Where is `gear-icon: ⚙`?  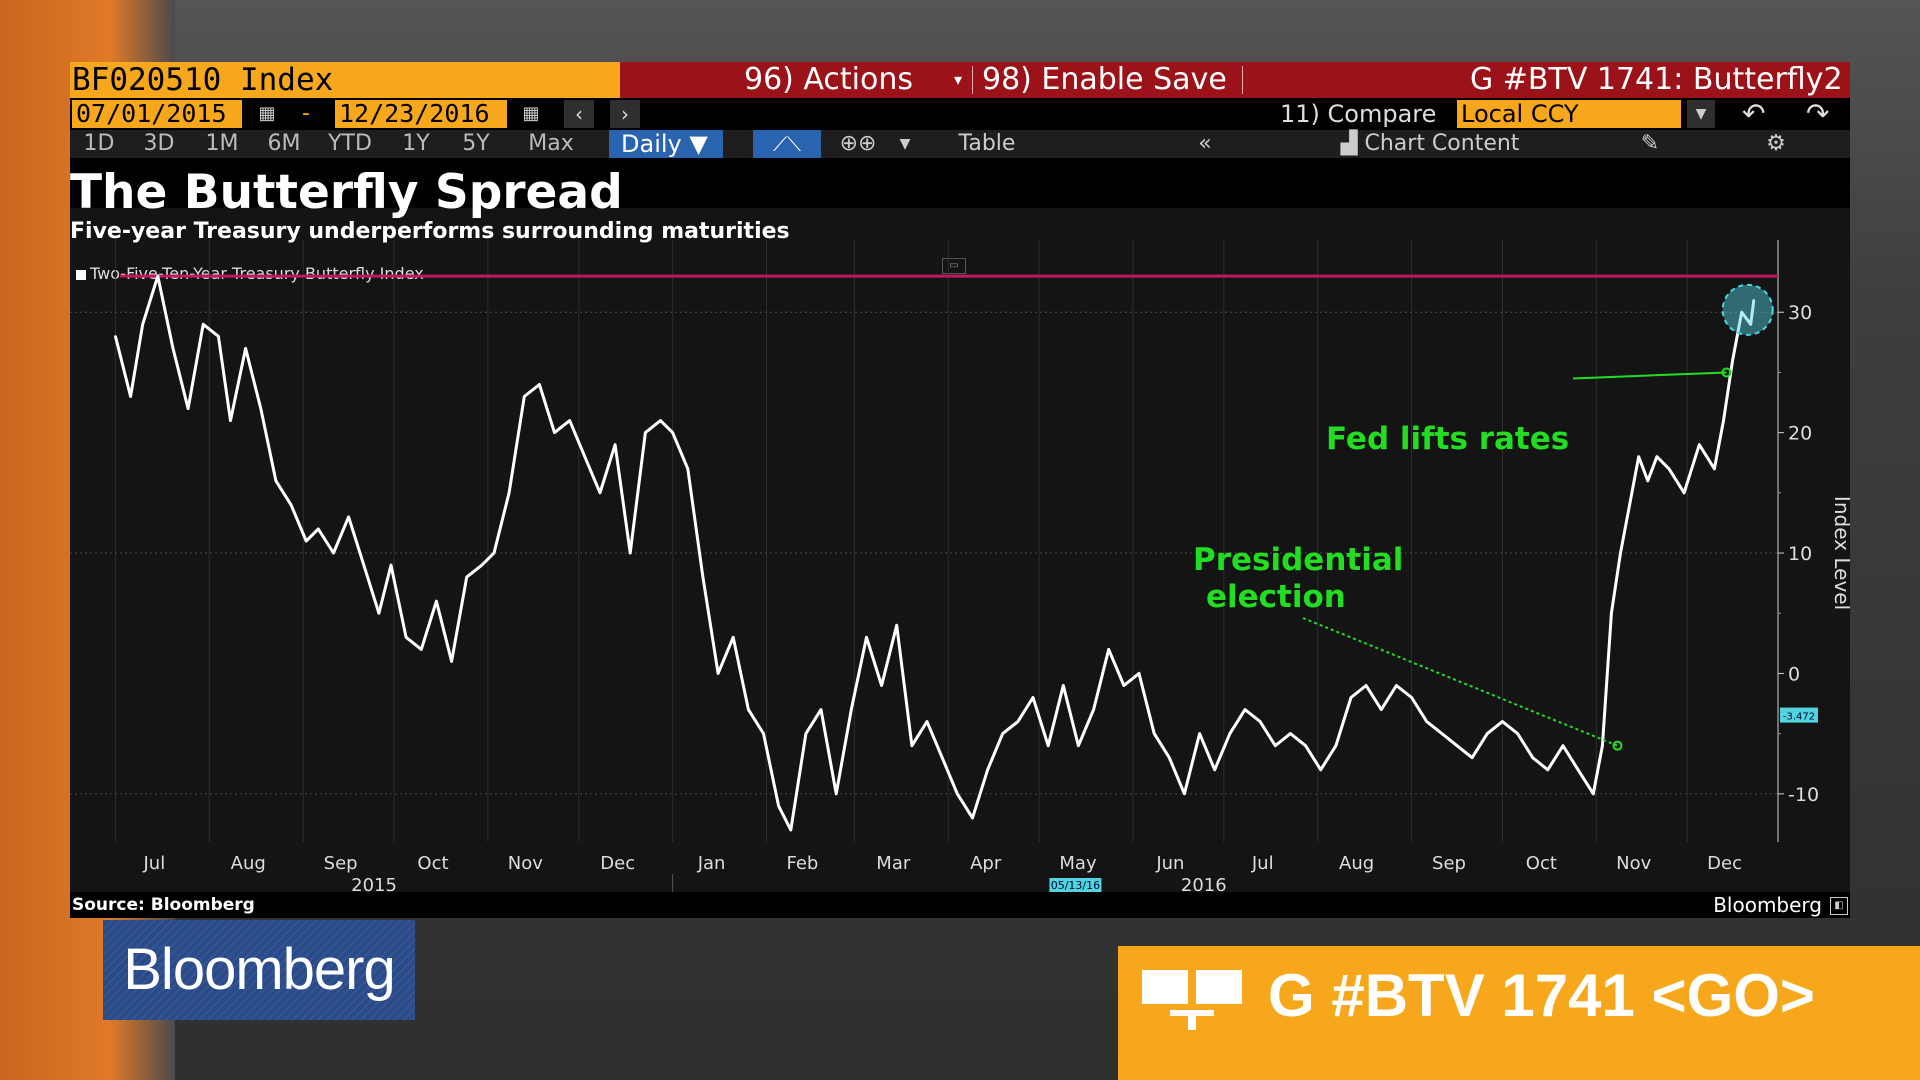 gear-icon: ⚙ is located at coordinates (1776, 143).